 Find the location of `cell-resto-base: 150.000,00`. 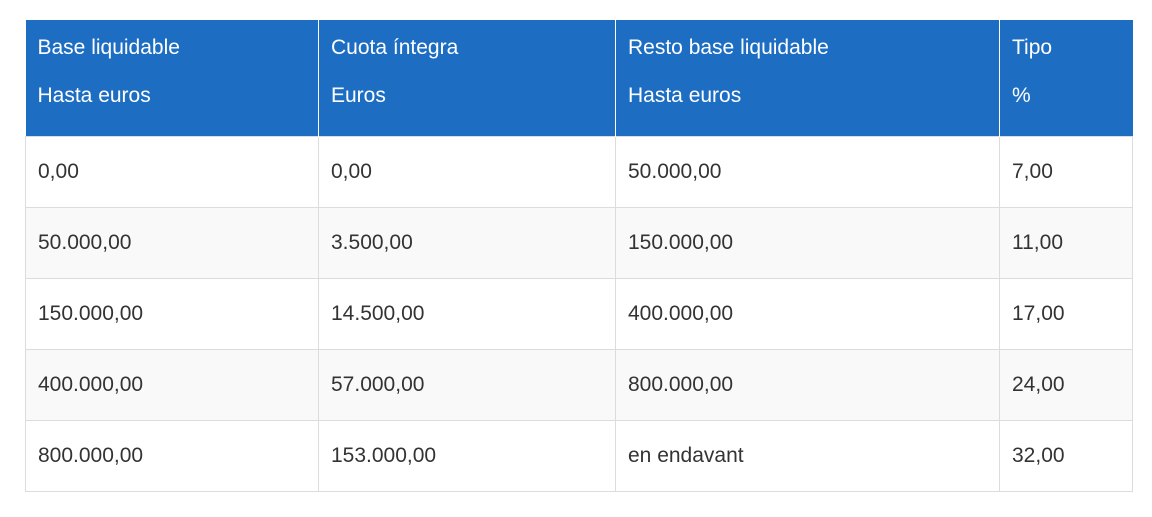

cell-resto-base: 150.000,00 is located at coordinates (807, 242).